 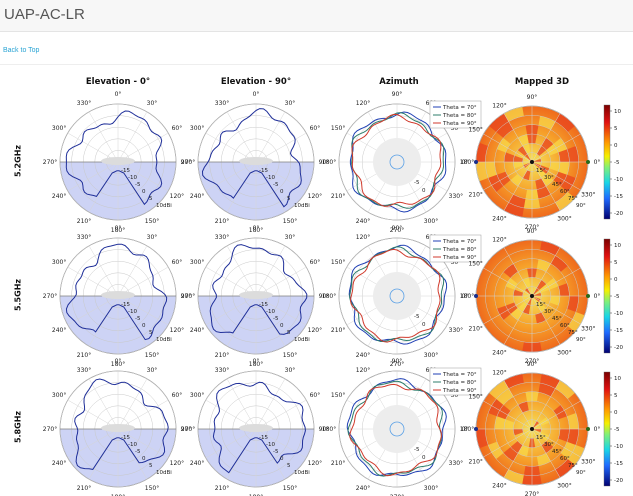 What do you see at coordinates (21, 50) in the screenshot?
I see `back-to-top-link: Back to Top` at bounding box center [21, 50].